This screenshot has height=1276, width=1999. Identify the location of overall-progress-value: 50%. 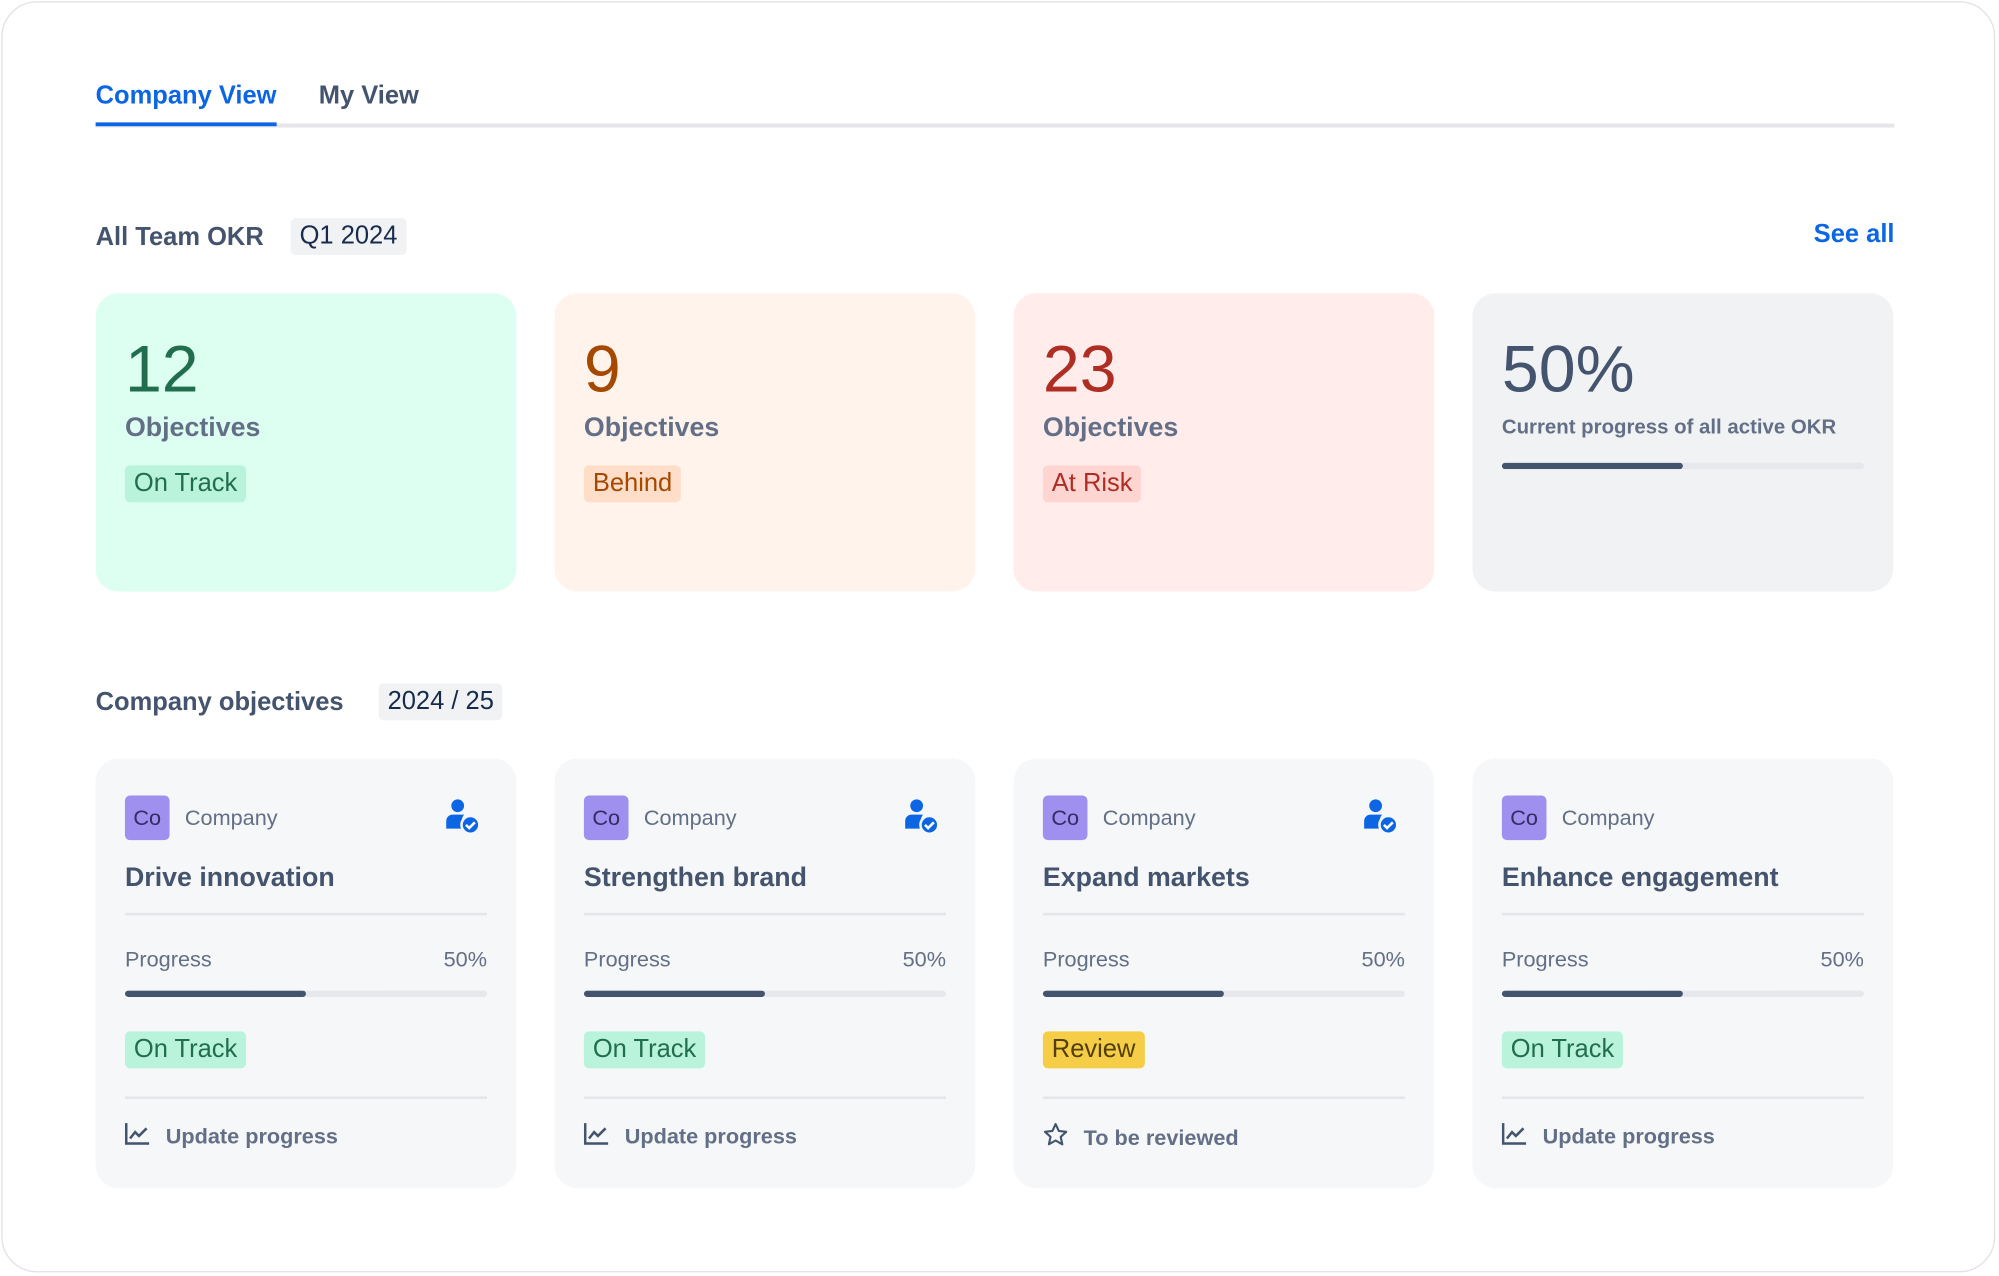
(1568, 369).